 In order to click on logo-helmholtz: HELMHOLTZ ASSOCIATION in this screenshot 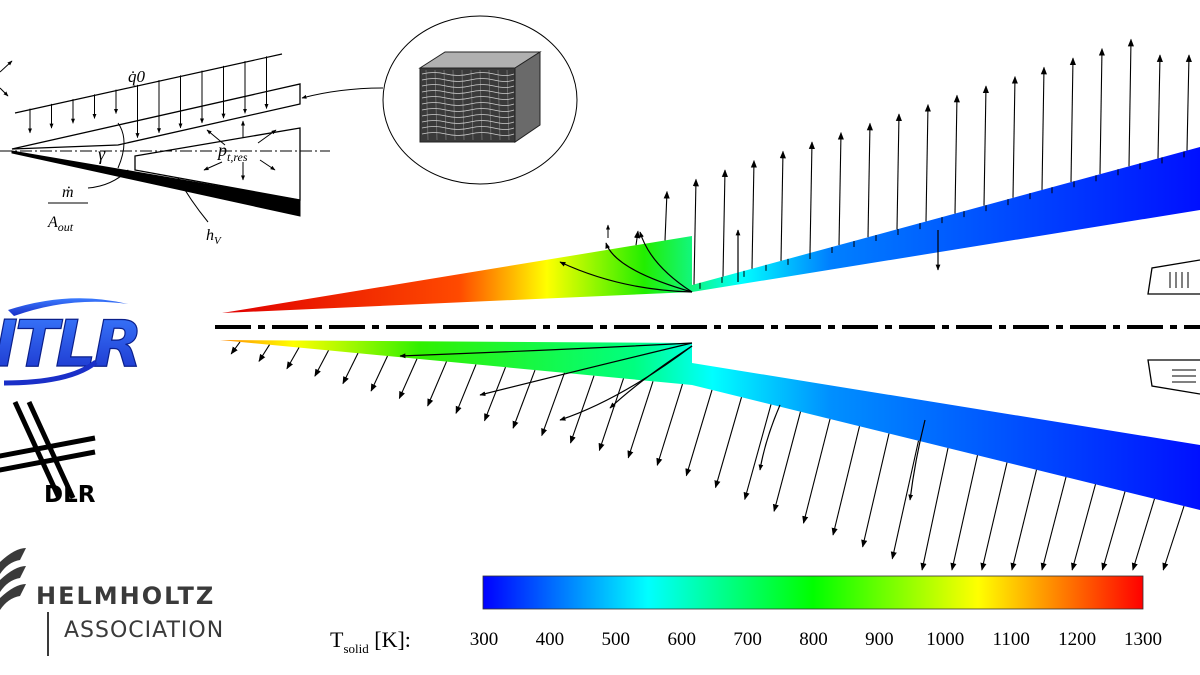, I will do `click(112, 602)`.